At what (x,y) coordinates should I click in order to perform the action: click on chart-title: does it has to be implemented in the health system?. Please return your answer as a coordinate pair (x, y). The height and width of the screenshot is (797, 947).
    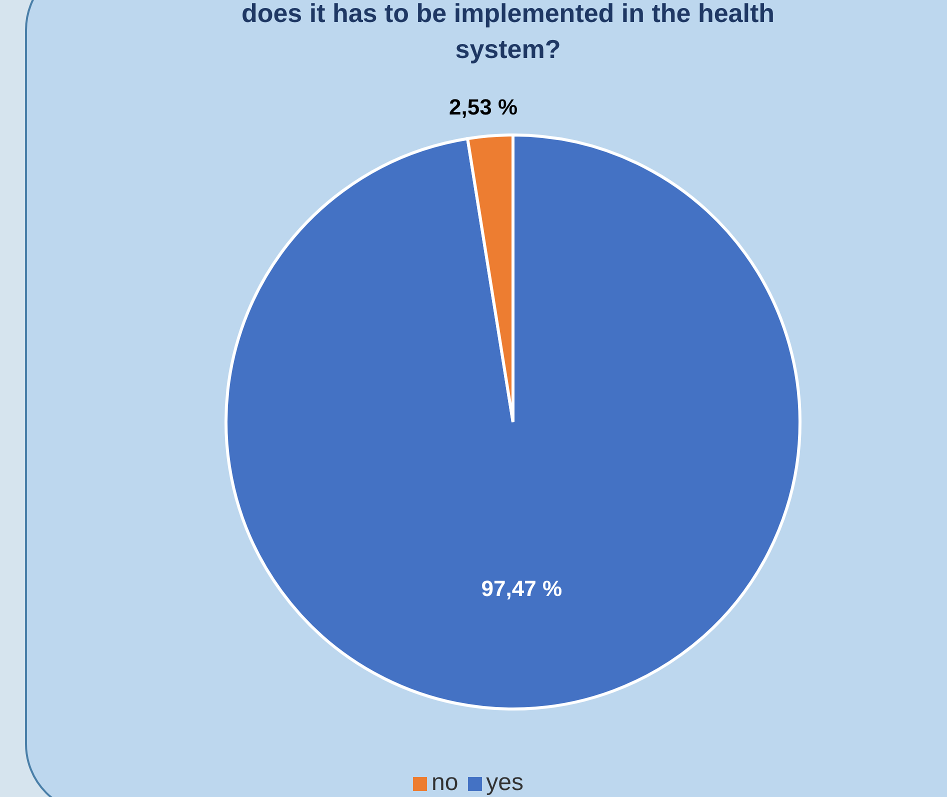
    Looking at the image, I should click on (508, 32).